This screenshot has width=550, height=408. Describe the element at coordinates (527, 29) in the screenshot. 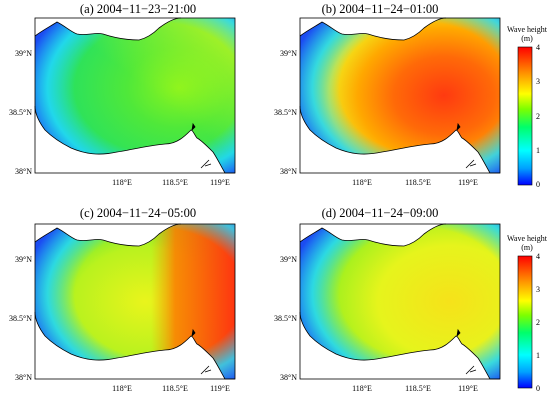

I see `colorbar-top-label: Wave height` at that location.